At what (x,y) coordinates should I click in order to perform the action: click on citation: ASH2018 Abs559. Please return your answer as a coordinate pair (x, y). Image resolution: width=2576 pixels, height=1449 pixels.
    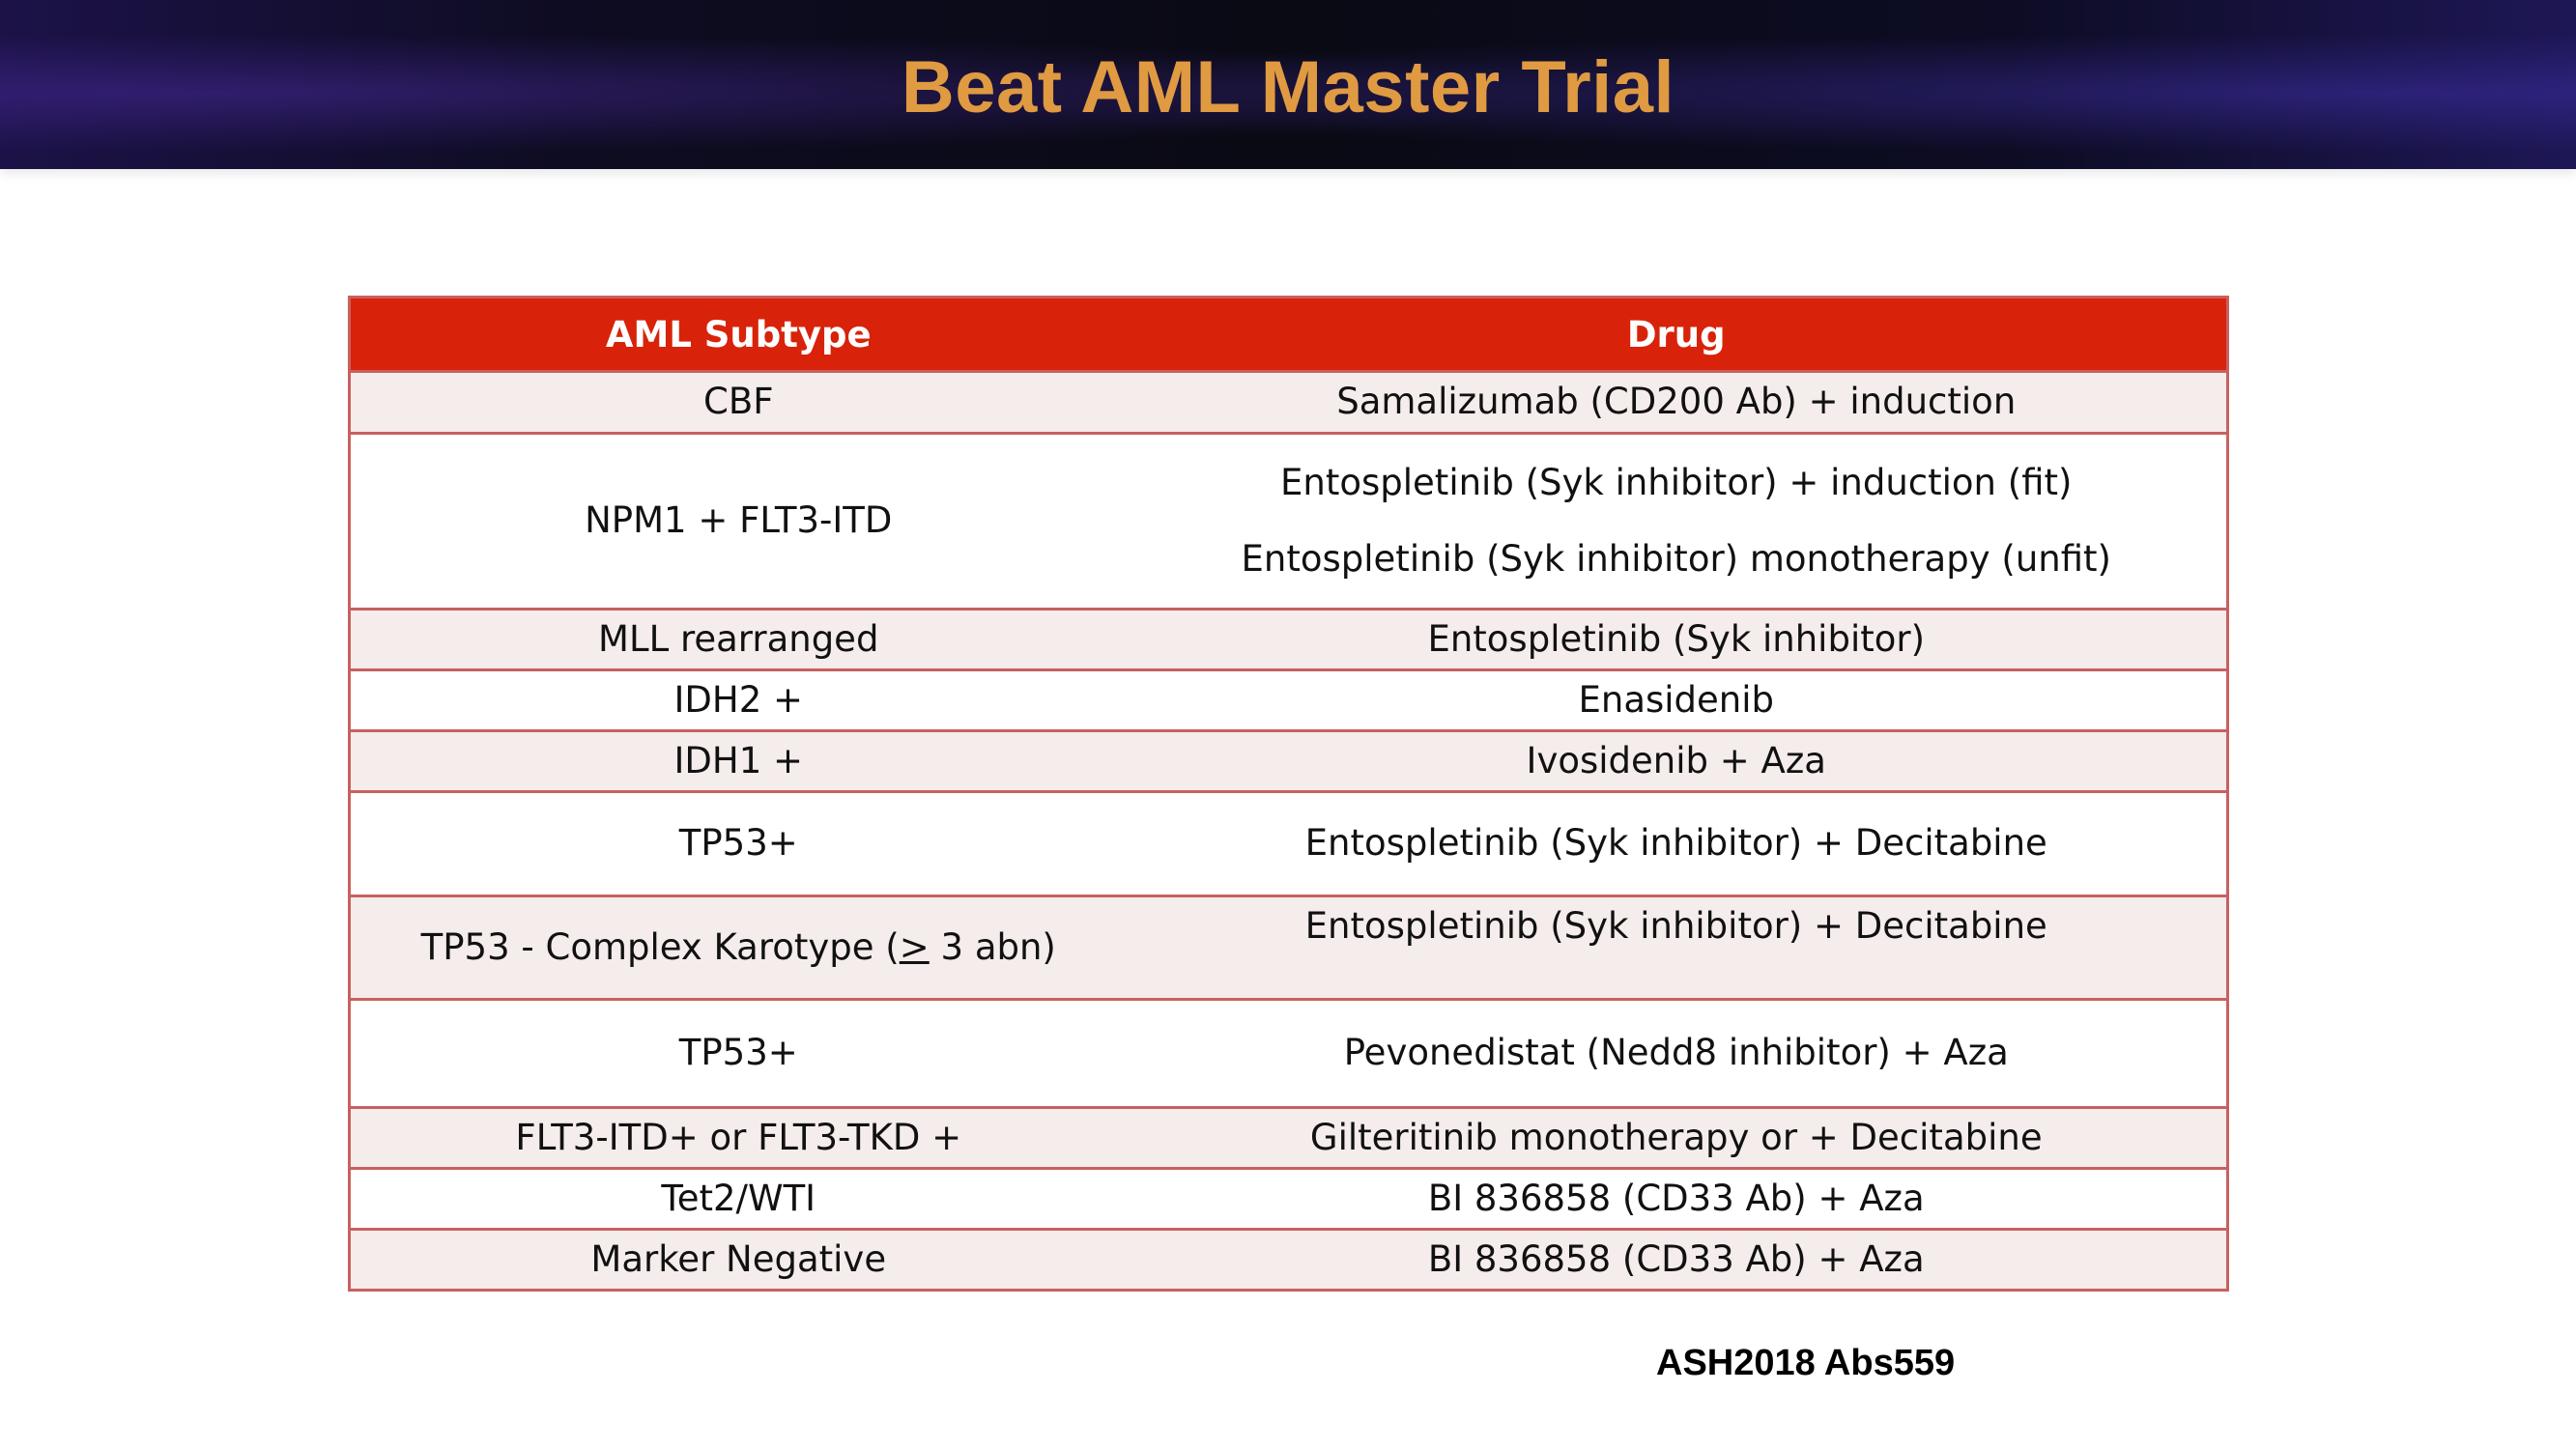
    Looking at the image, I should click on (1806, 1363).